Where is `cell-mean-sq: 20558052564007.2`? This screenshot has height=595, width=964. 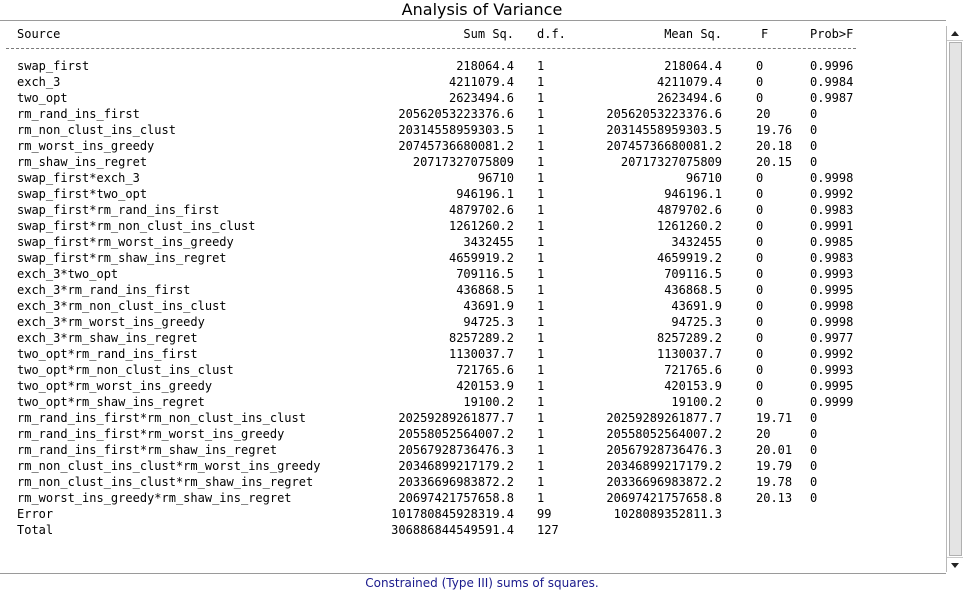 cell-mean-sq: 20558052564007.2 is located at coordinates (664, 434).